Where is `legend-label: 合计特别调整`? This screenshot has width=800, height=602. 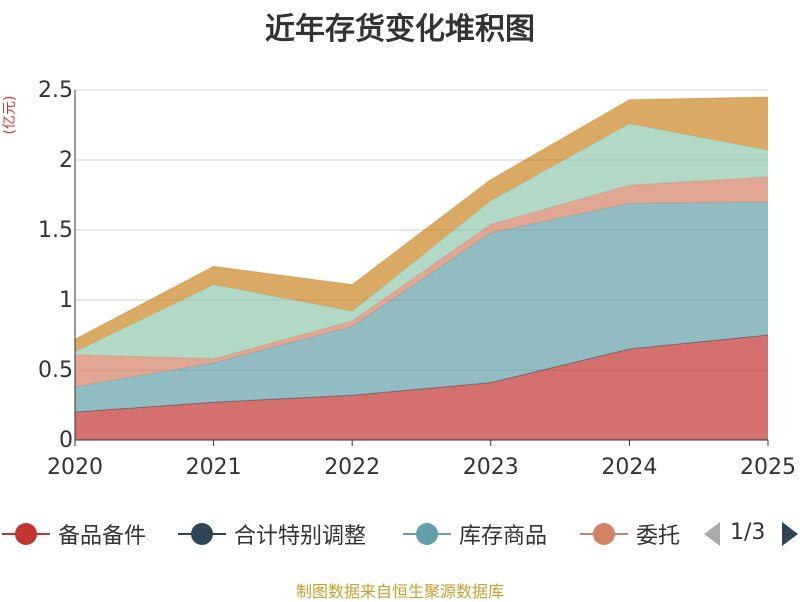 legend-label: 合计特别调整 is located at coordinates (300, 536).